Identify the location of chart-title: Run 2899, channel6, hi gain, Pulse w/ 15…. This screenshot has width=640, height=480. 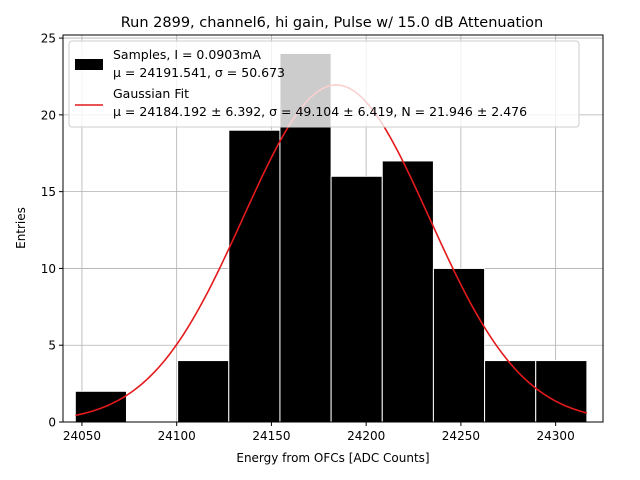
(332, 23).